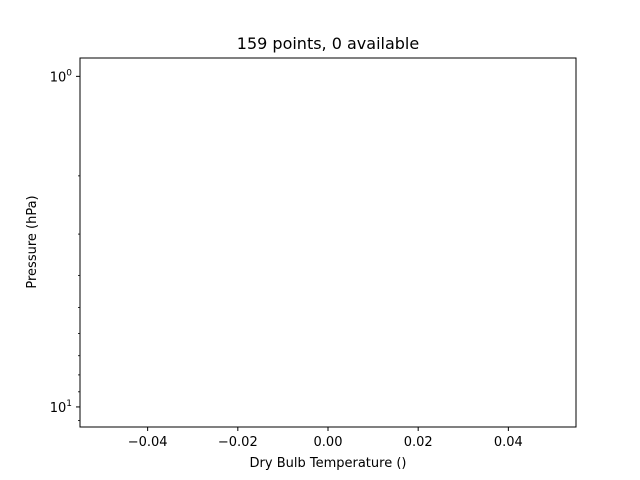 The height and width of the screenshot is (480, 640). What do you see at coordinates (148, 442) in the screenshot?
I see `x-tick-label: −0.04` at bounding box center [148, 442].